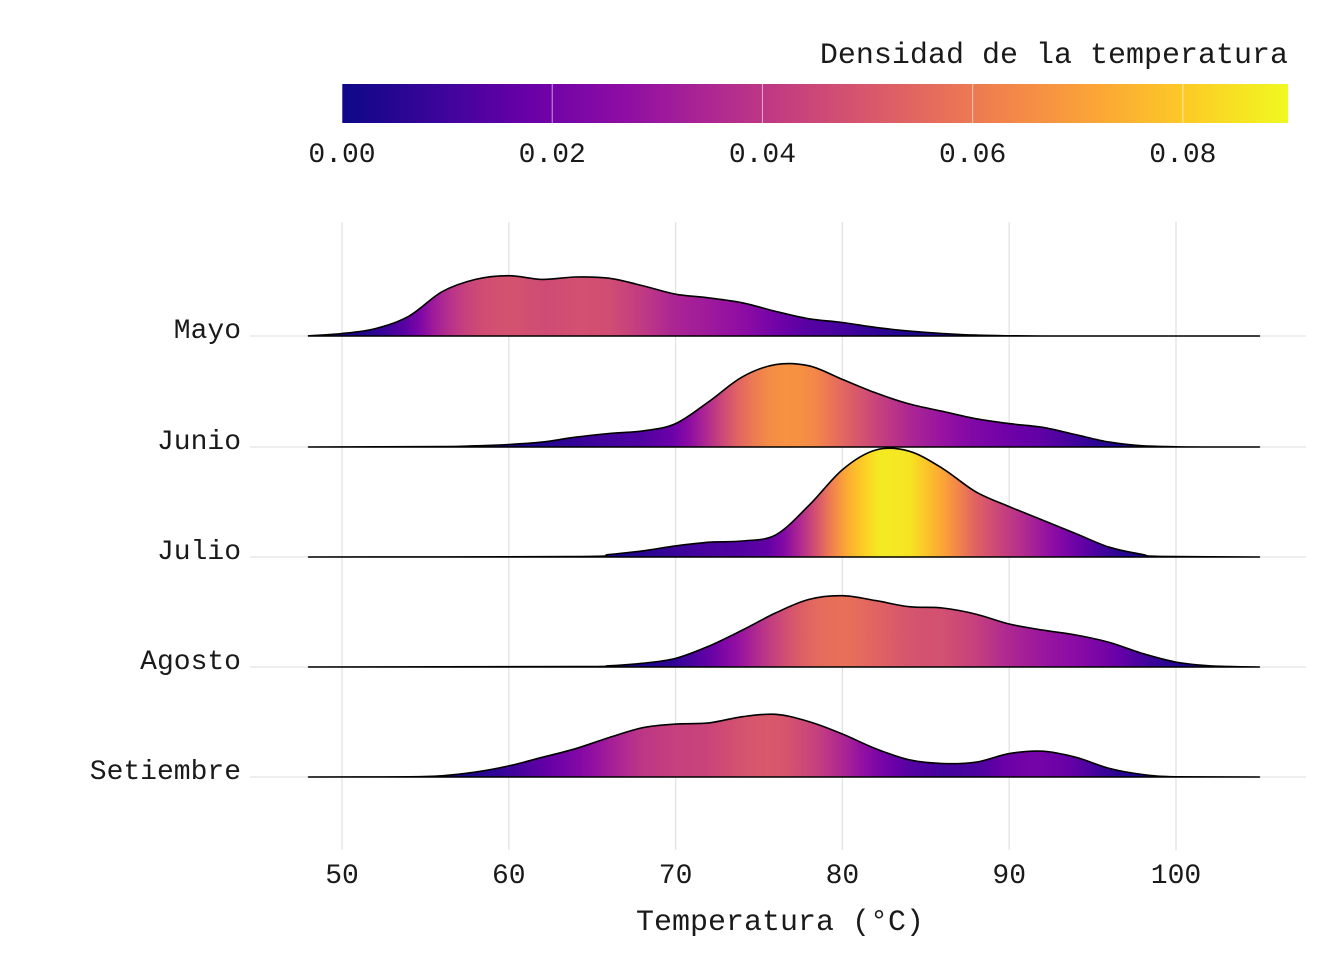 The height and width of the screenshot is (960, 1344). I want to click on ridge-setiembre, so click(784, 745).